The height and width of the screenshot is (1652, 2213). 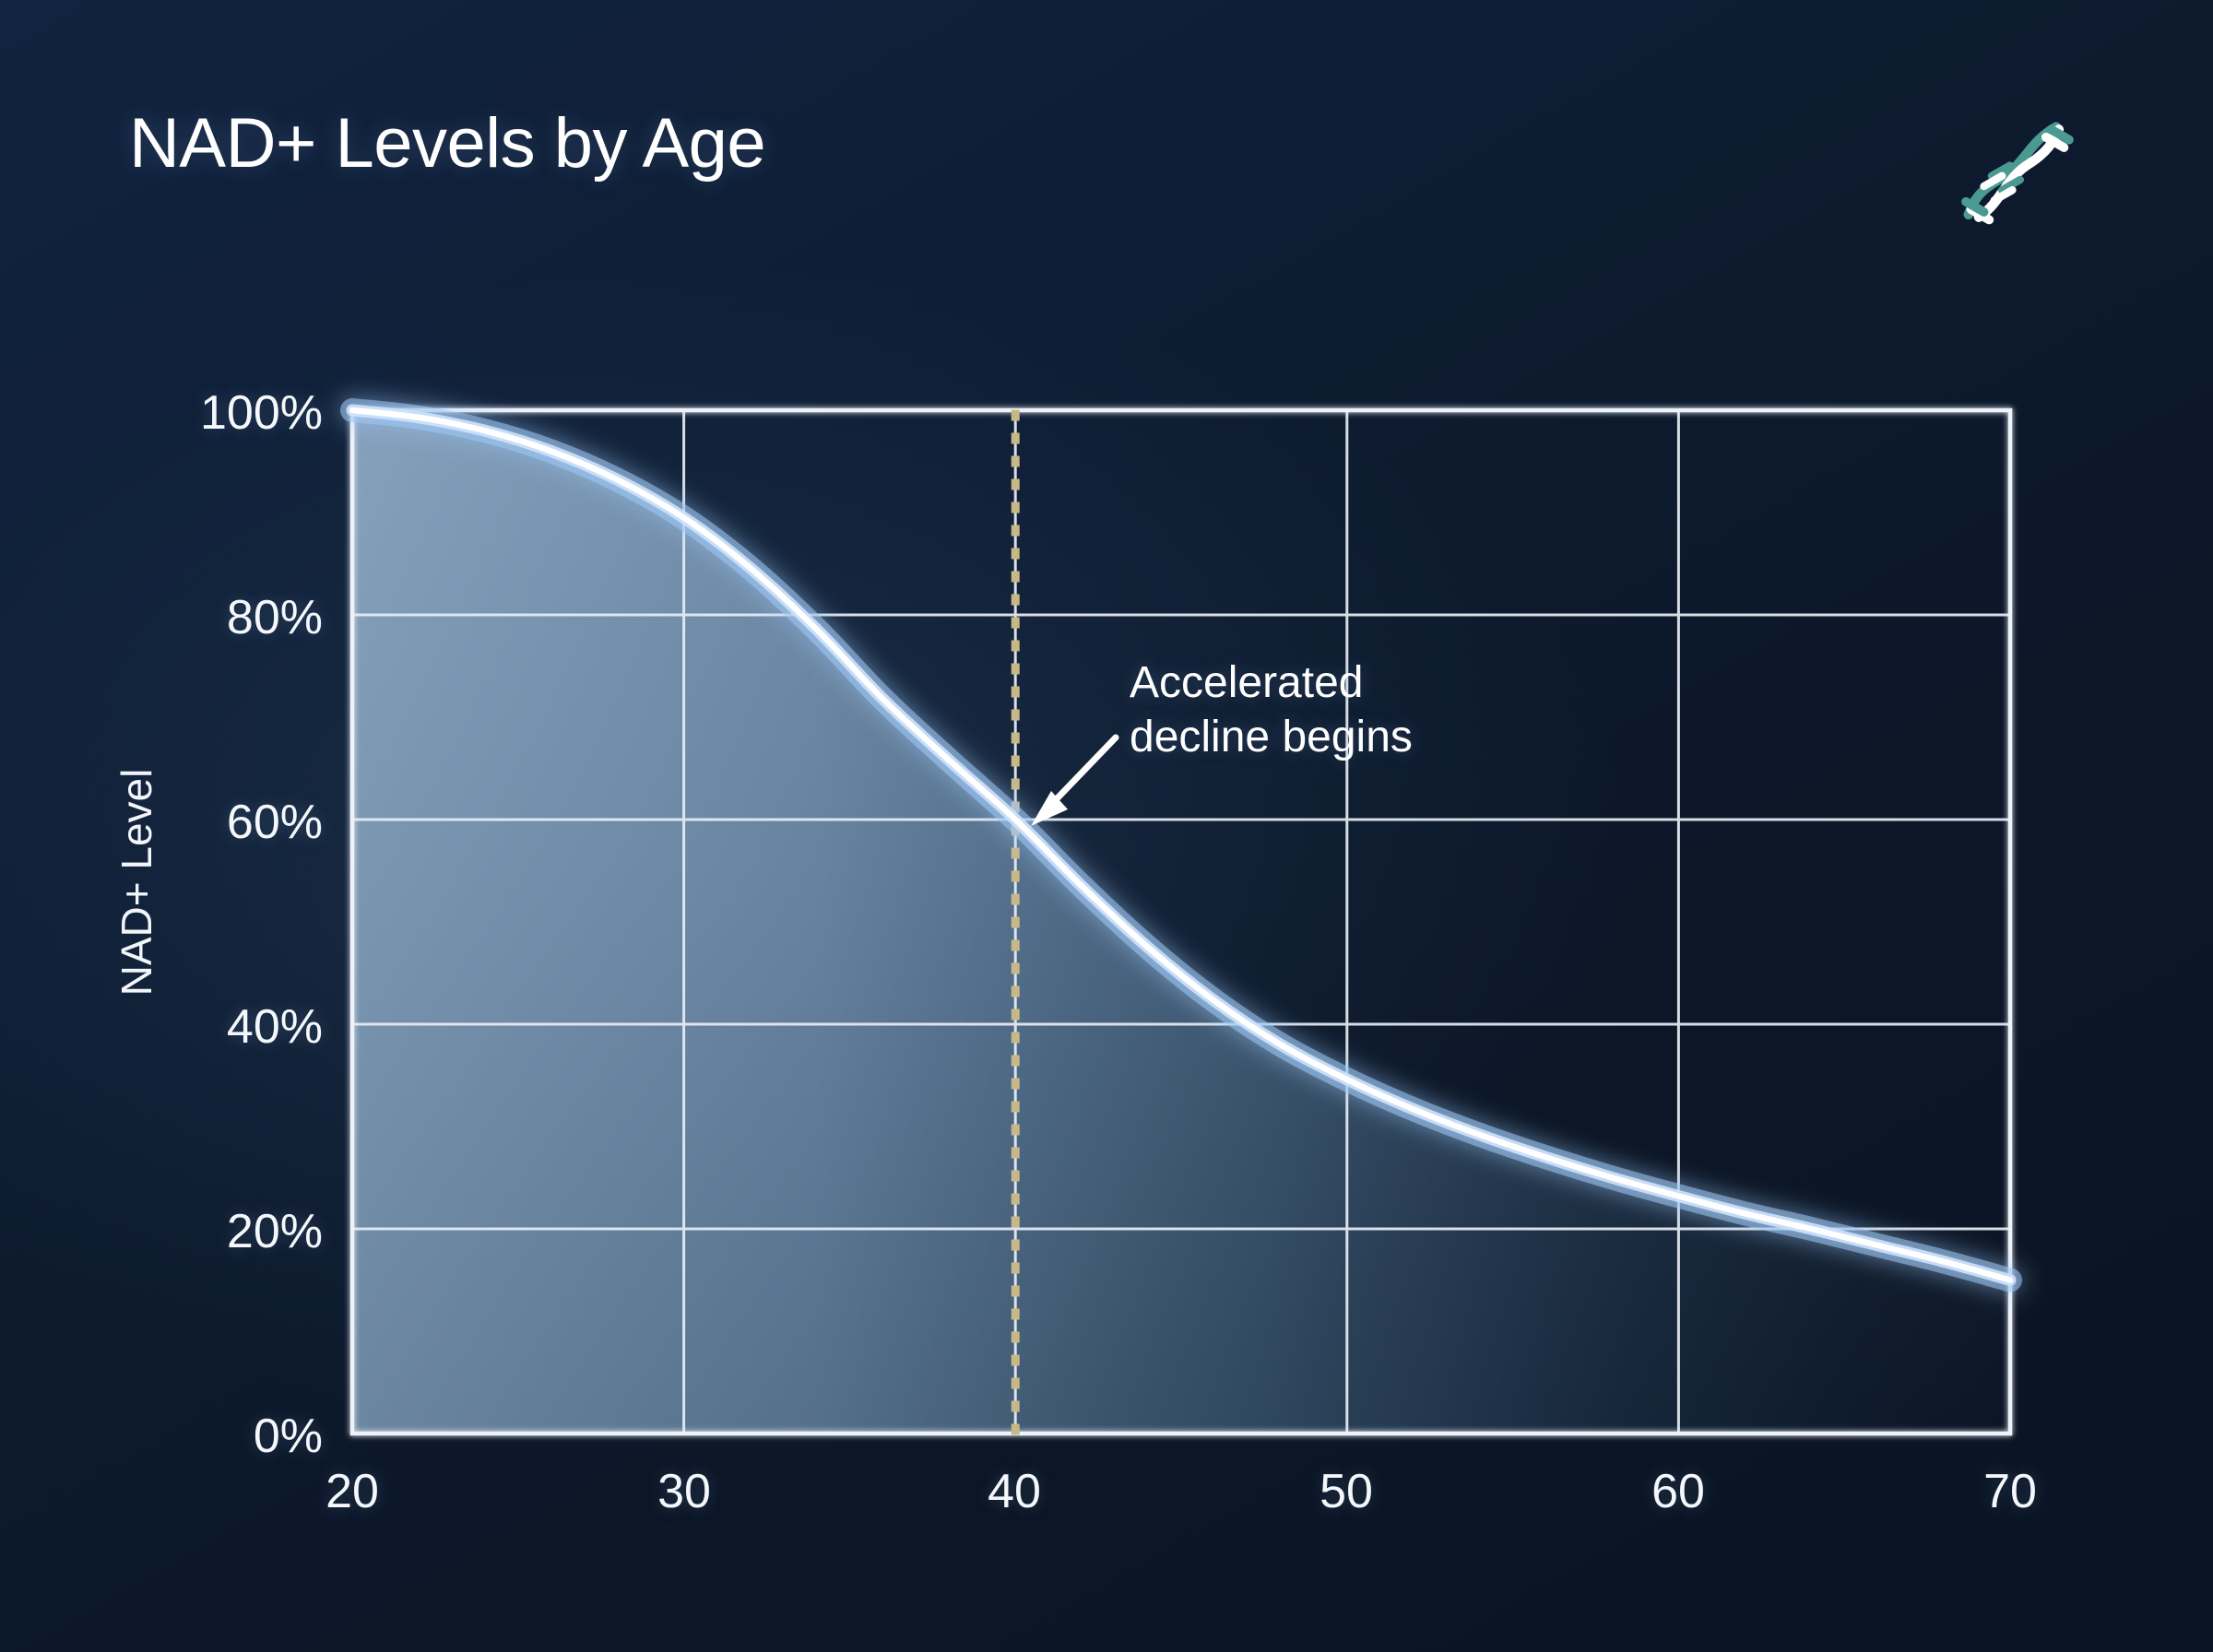 What do you see at coordinates (1075, 780) in the screenshot?
I see `annotation-arrow` at bounding box center [1075, 780].